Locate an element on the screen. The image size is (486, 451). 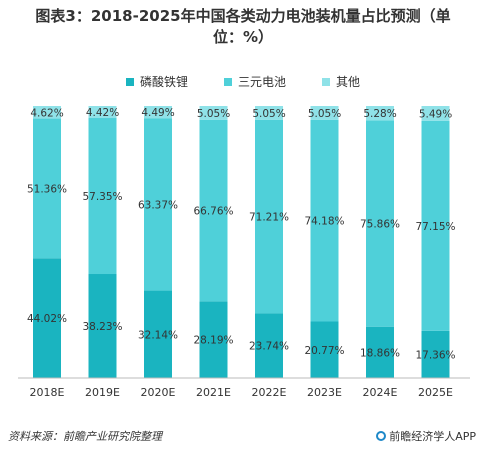
legend-label: 三元电池 is located at coordinates (261, 82).